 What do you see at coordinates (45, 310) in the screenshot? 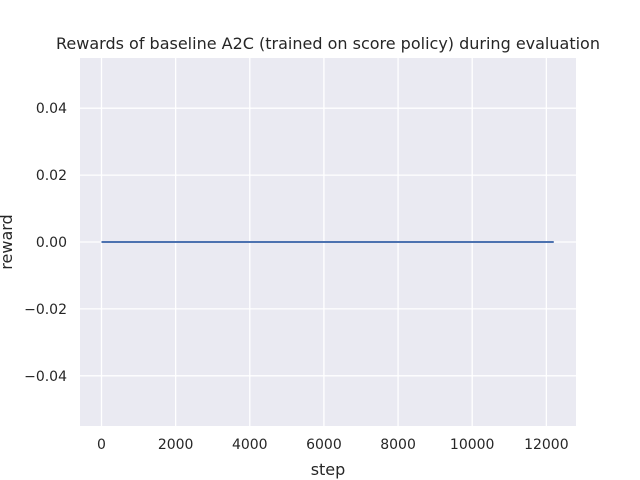
I see `y-tick-label: −0.02` at bounding box center [45, 310].